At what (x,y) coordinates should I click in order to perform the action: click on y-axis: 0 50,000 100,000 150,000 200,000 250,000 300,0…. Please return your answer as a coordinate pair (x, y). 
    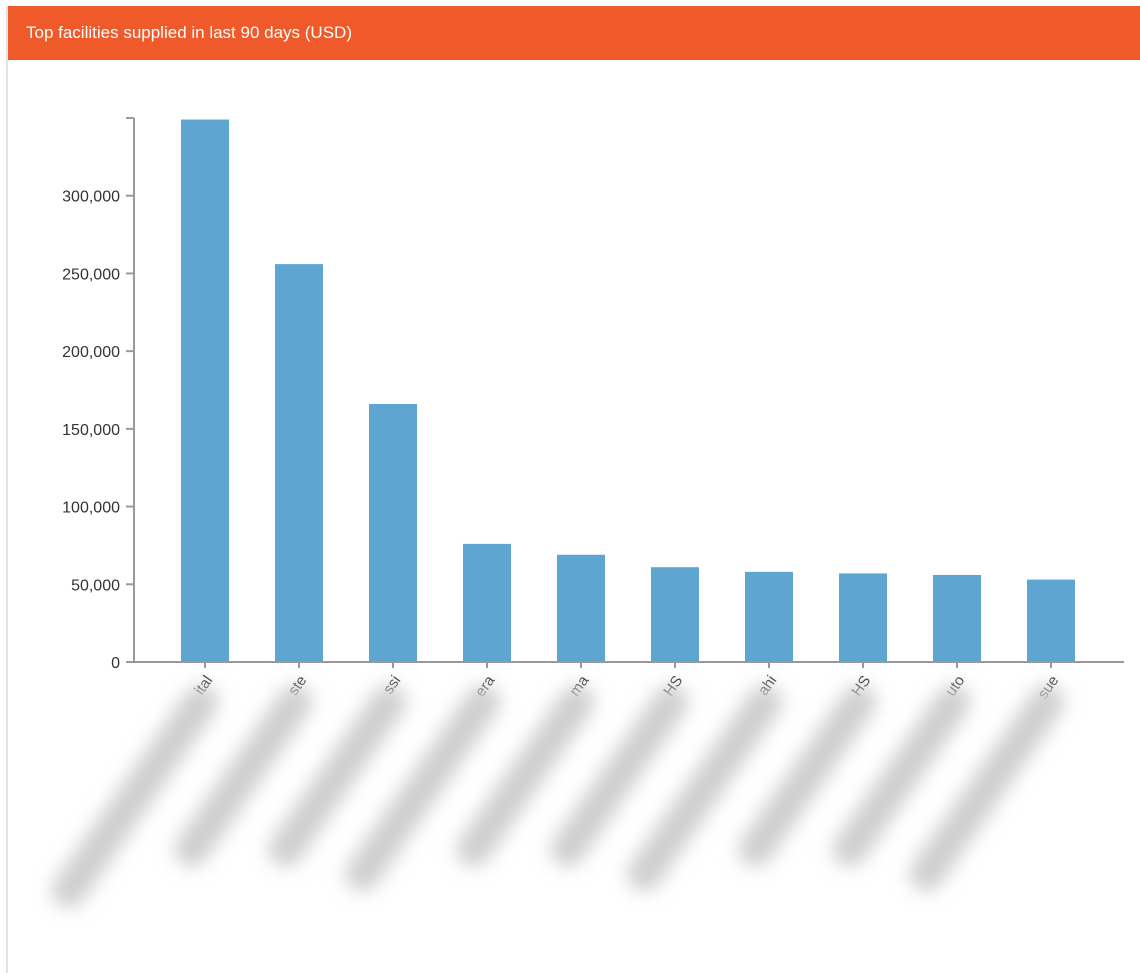
    Looking at the image, I should click on (98, 394).